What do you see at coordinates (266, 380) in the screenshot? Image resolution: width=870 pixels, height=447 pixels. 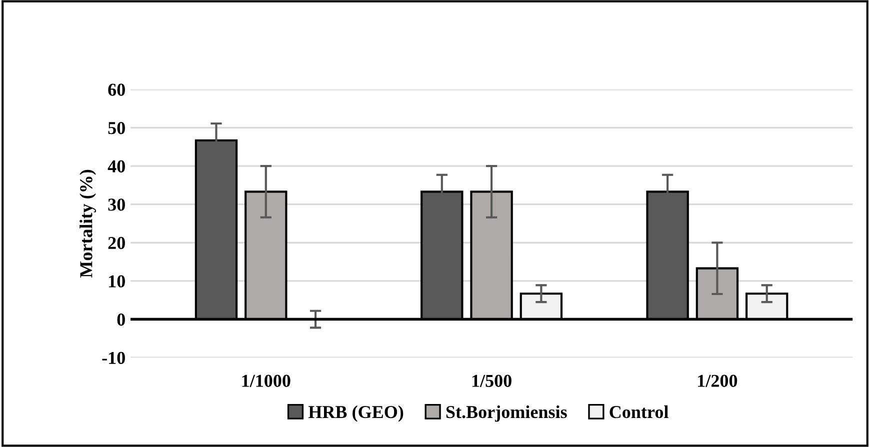 I see `x-tick-label: 1/1000` at bounding box center [266, 380].